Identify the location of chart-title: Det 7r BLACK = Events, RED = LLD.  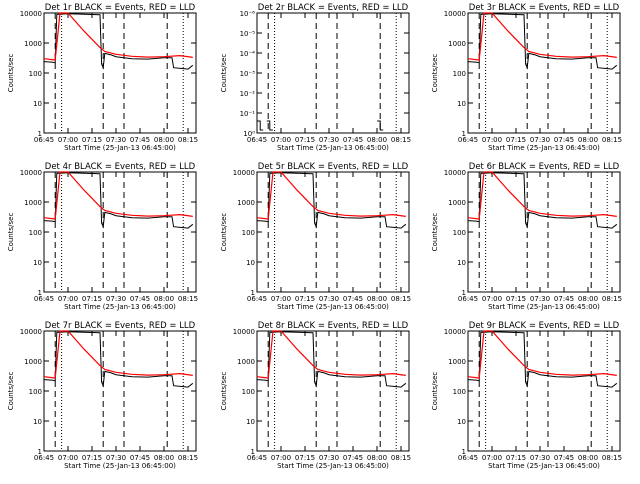
(120, 326).